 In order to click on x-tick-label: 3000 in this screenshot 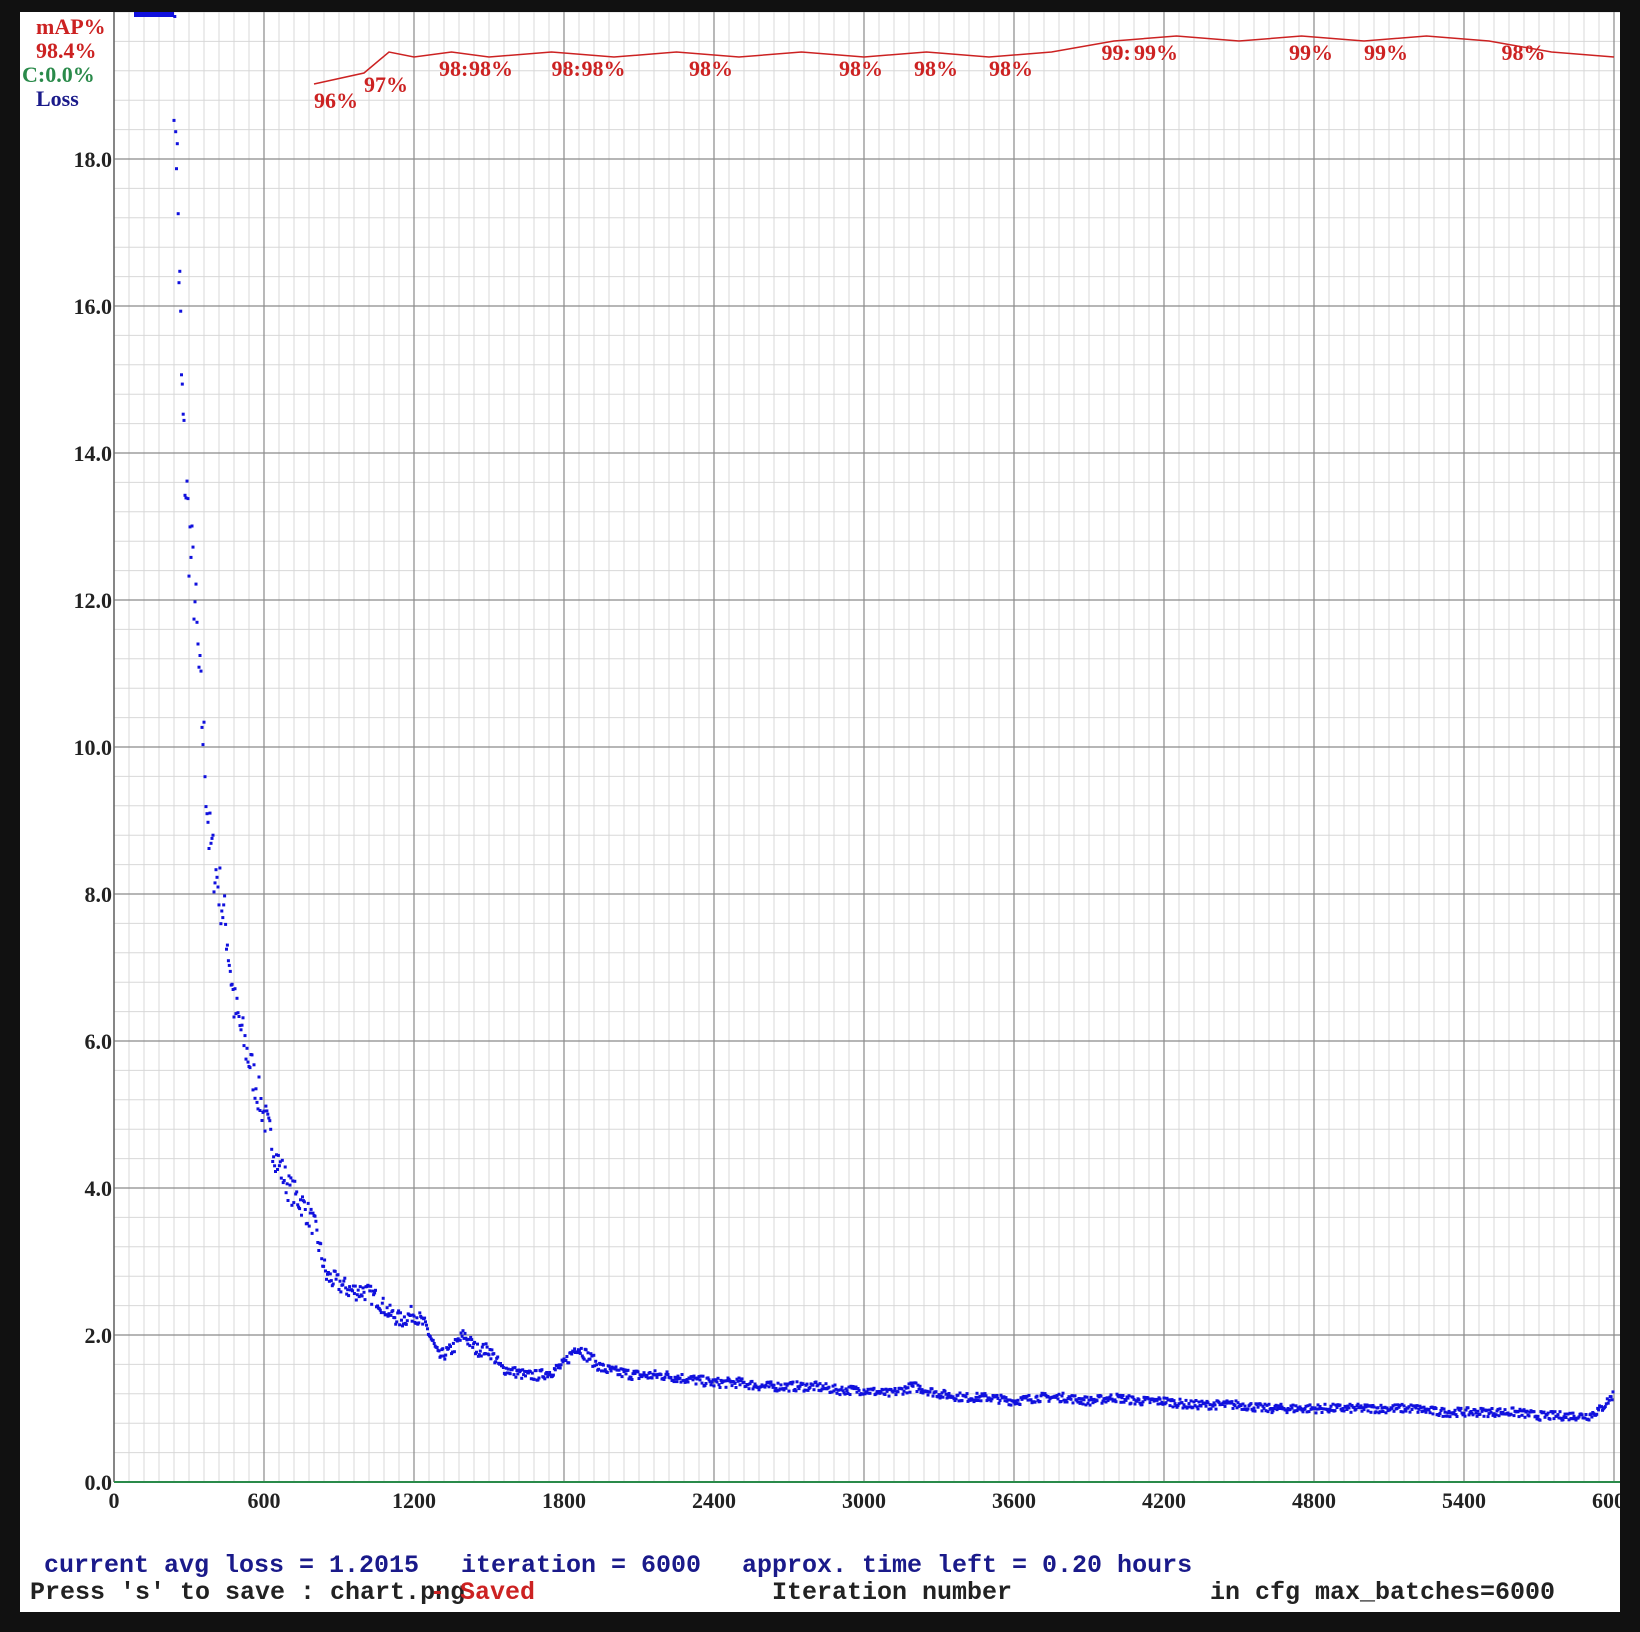, I will do `click(864, 1500)`.